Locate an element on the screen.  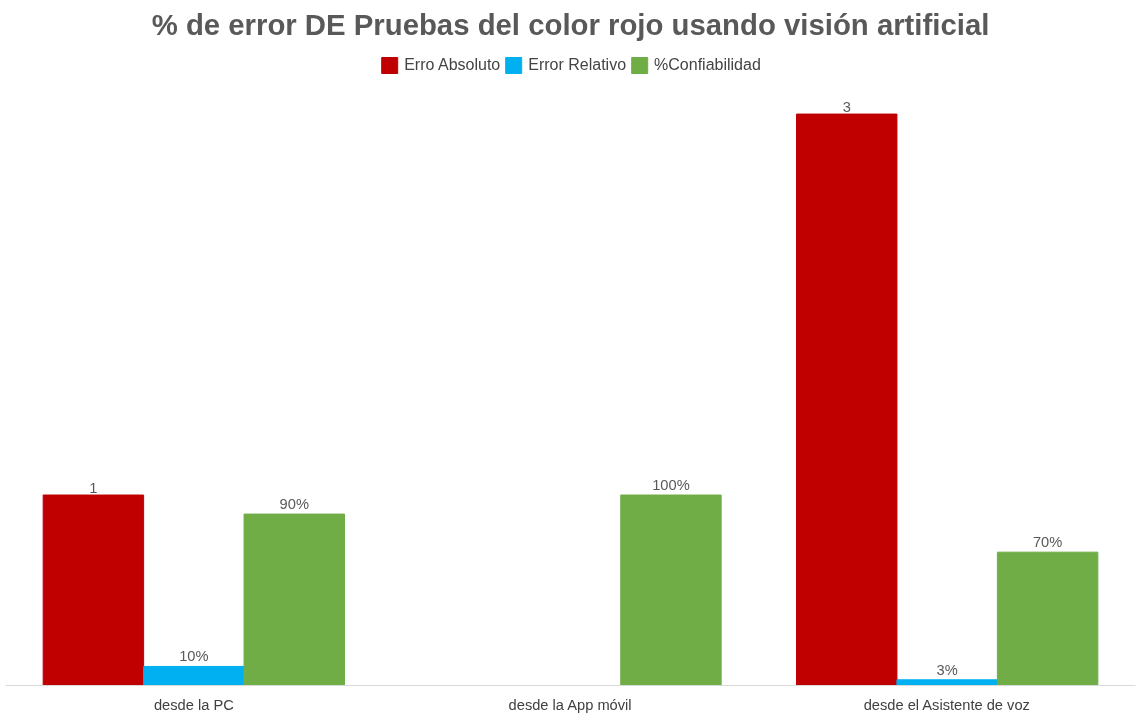
legend-label: Erro Absoluto is located at coordinates (452, 65).